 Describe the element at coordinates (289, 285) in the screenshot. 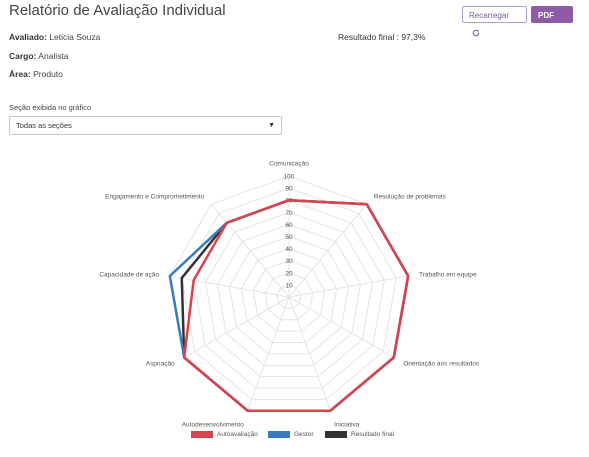

I see `tick-label: 10` at that location.